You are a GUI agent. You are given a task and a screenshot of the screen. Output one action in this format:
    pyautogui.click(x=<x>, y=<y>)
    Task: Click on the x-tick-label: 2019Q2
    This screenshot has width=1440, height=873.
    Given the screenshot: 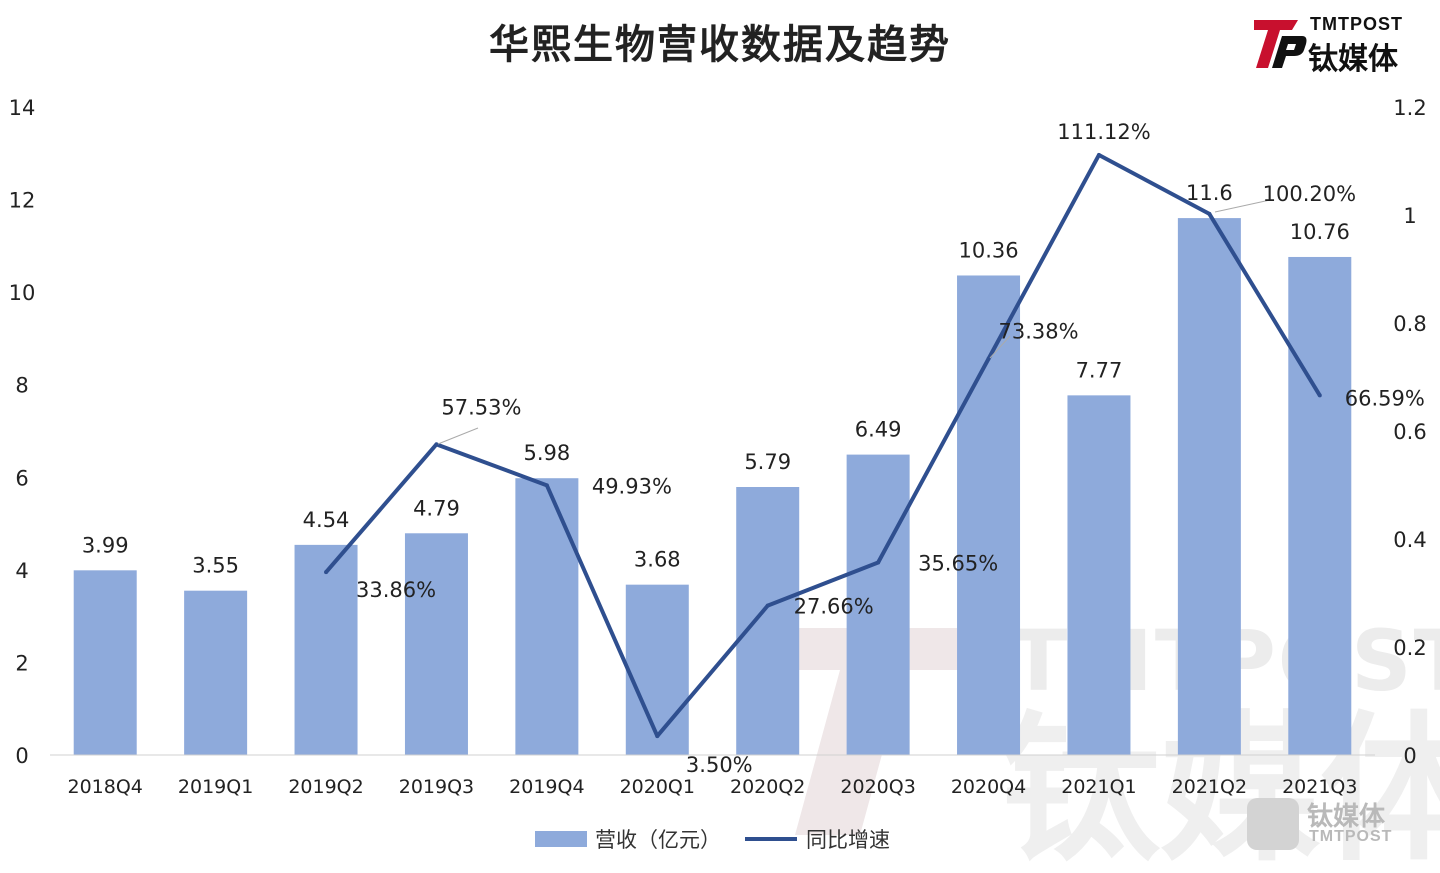 What is the action you would take?
    pyautogui.click(x=325, y=787)
    